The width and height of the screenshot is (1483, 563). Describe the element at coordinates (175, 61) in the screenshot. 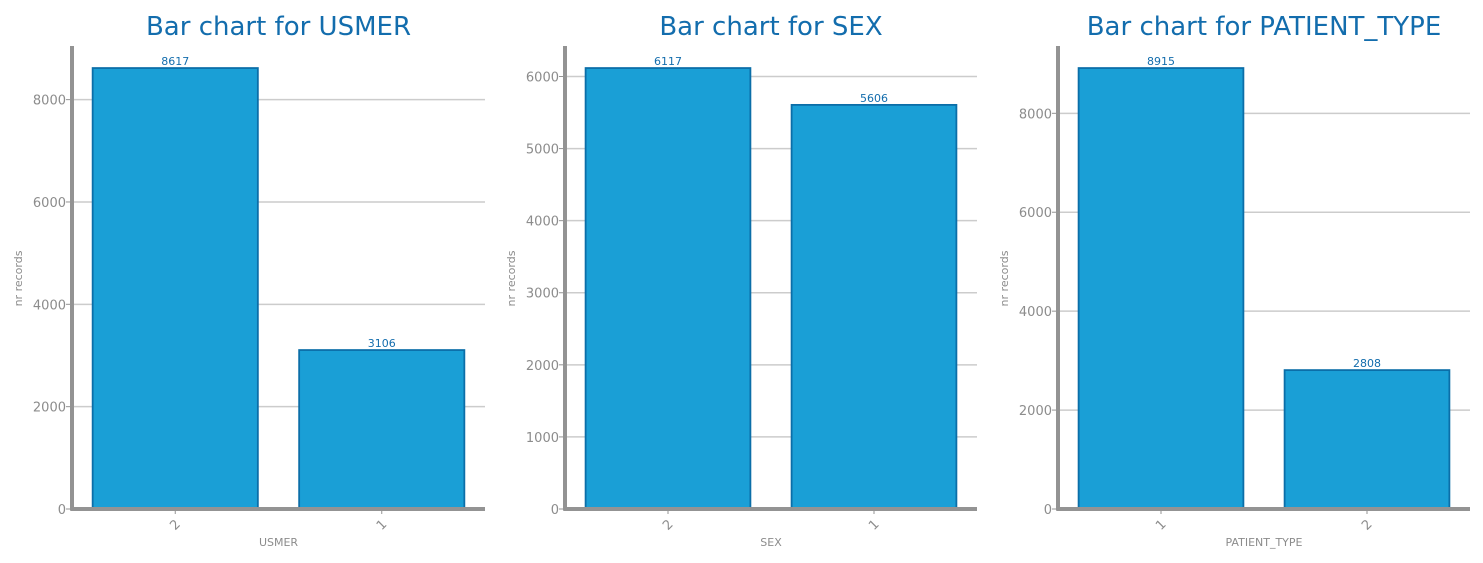

I see `bar-value-label: 8617` at that location.